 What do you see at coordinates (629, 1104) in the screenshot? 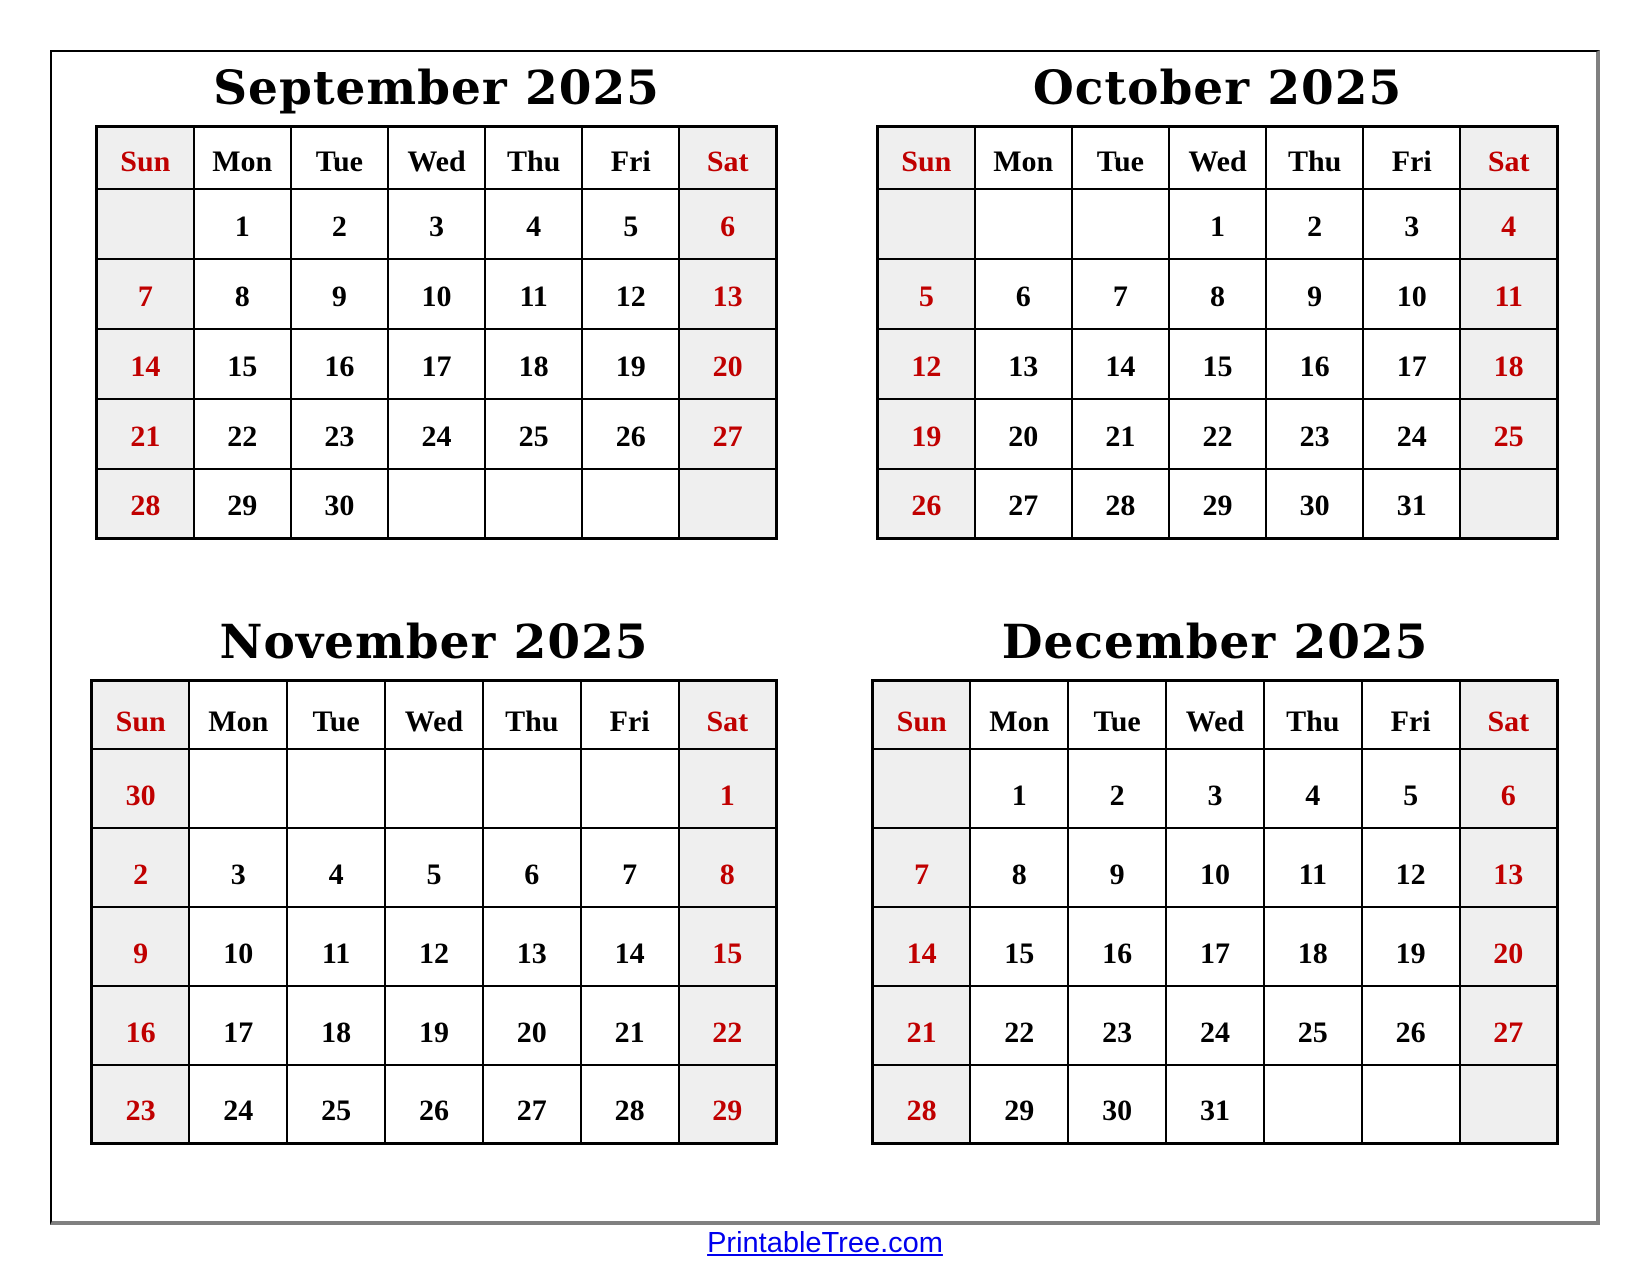
I see `day-cell: 28` at bounding box center [629, 1104].